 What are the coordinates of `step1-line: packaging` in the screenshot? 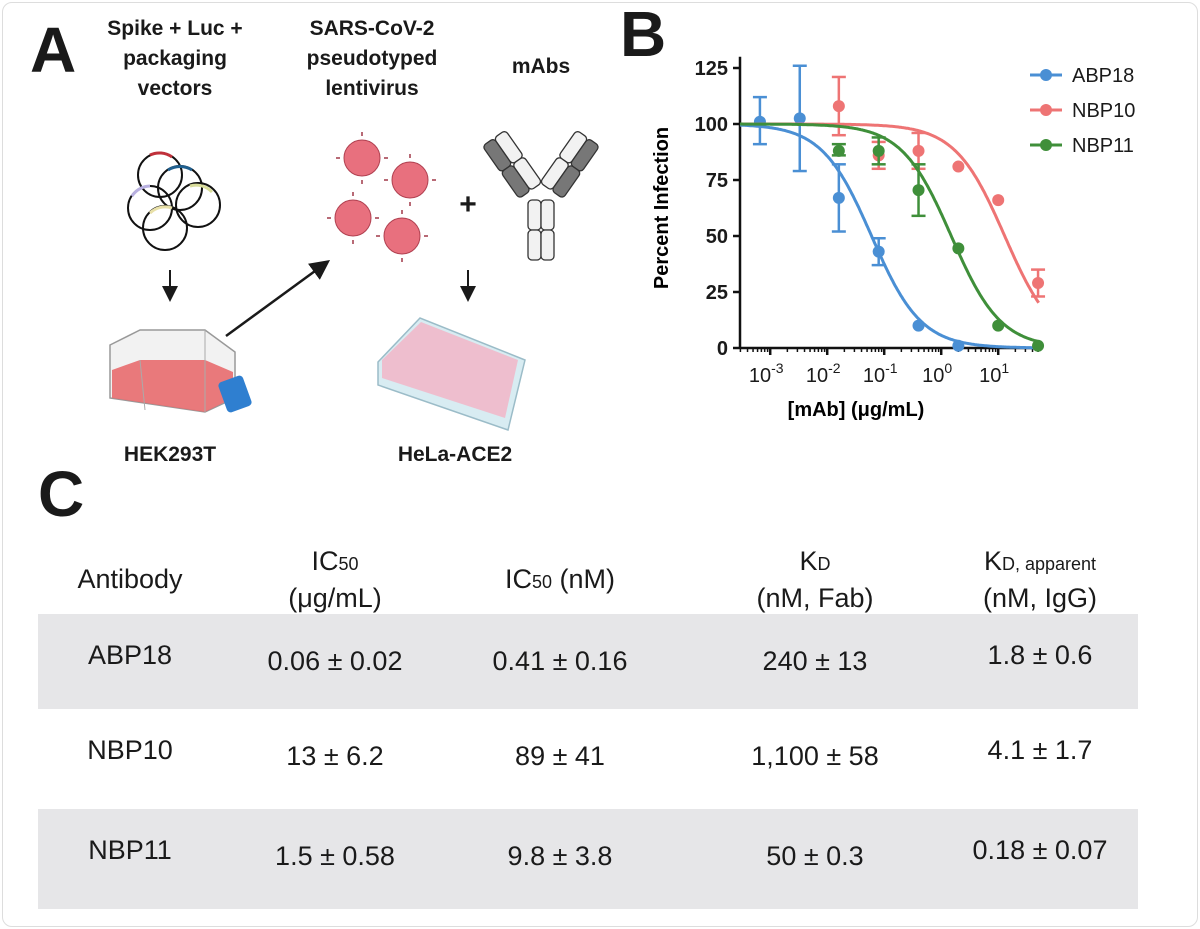 It's located at (175, 58).